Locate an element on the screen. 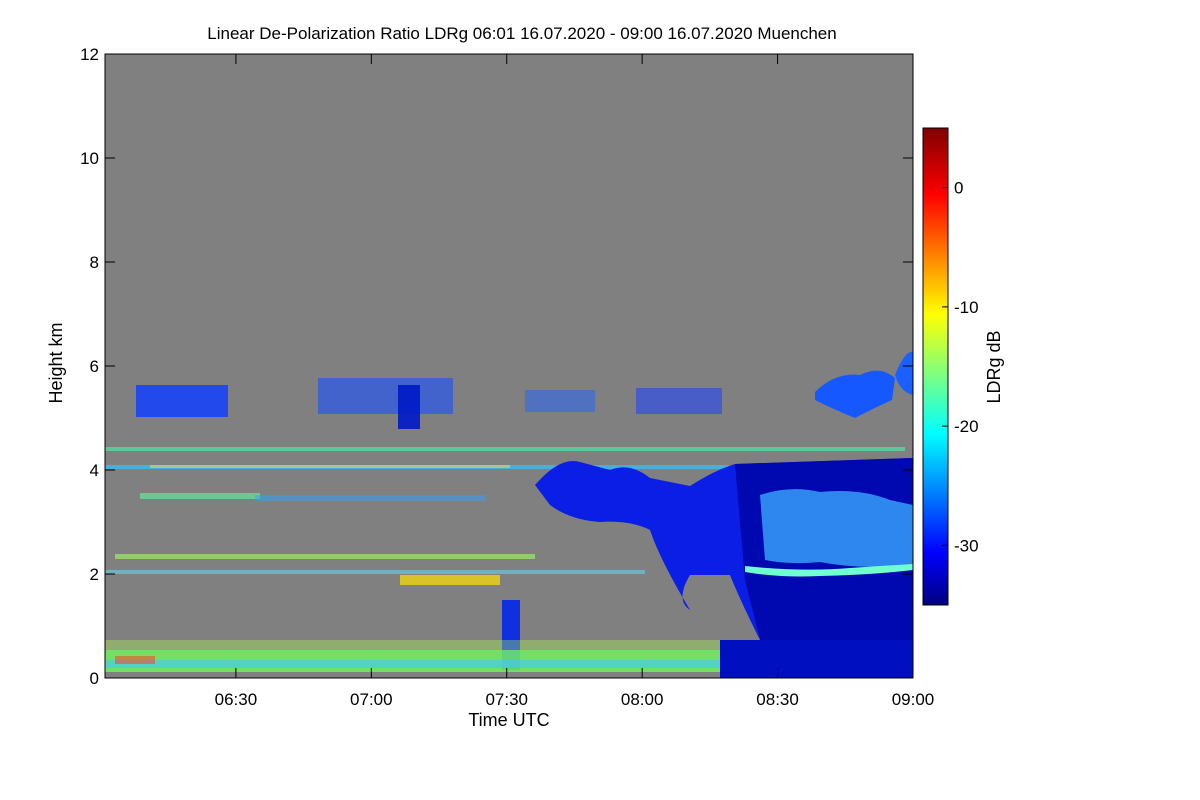 The height and width of the screenshot is (800, 1200). boundary-layer is located at coordinates (509, 659).